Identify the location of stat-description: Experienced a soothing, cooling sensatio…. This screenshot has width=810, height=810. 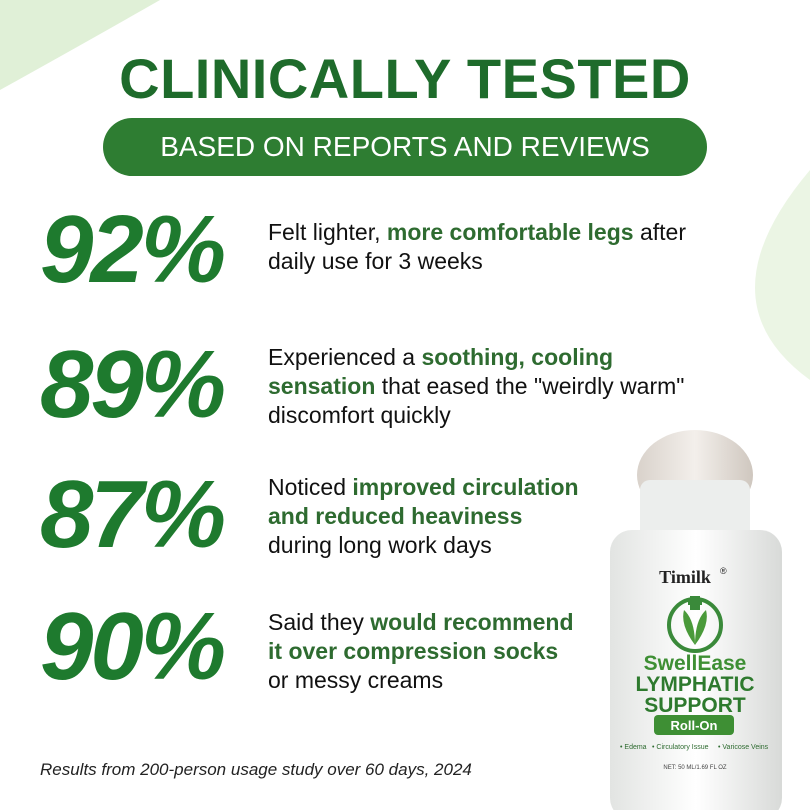
(483, 386).